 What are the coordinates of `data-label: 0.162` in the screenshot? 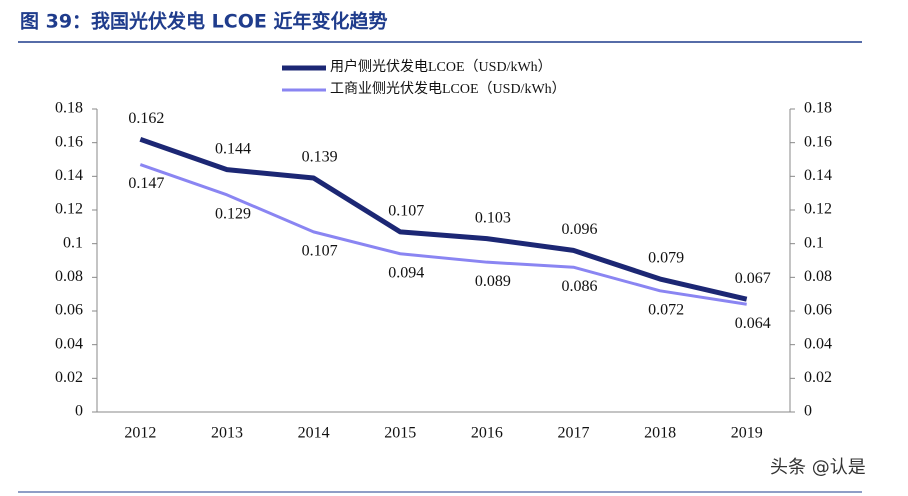 It's located at (146, 118).